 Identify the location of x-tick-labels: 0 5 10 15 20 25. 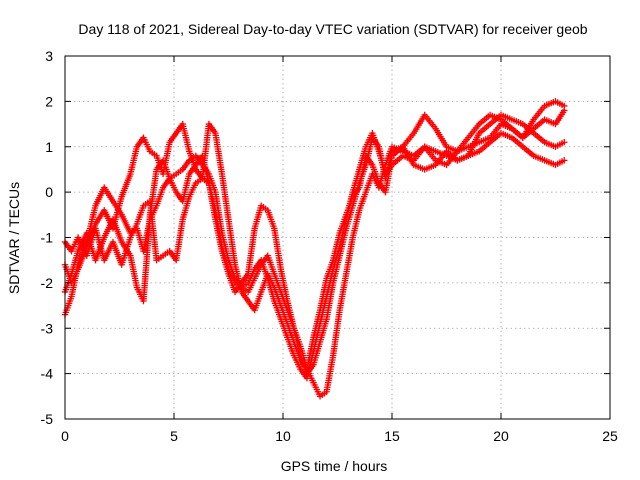
(339, 436).